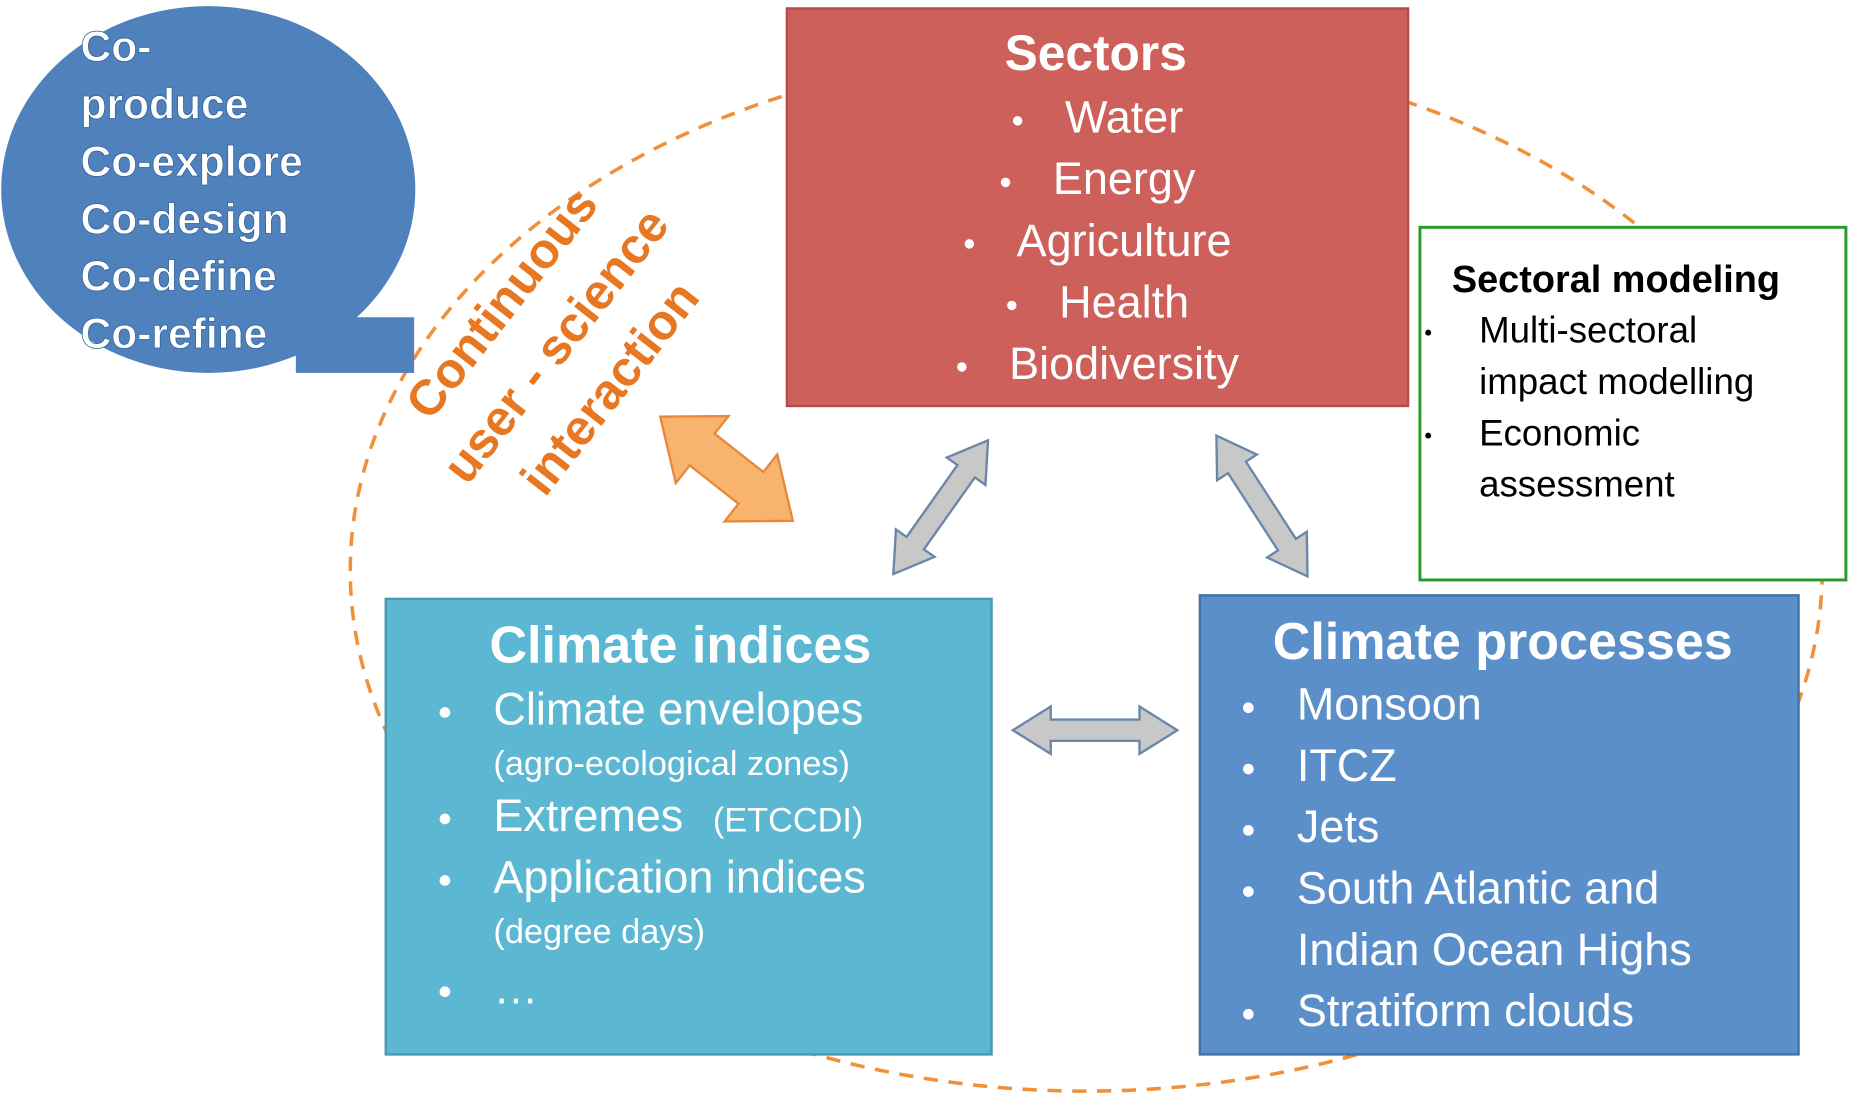 This screenshot has height=1096, width=1853. What do you see at coordinates (1124, 178) in the screenshot?
I see `sector-item: Energy` at bounding box center [1124, 178].